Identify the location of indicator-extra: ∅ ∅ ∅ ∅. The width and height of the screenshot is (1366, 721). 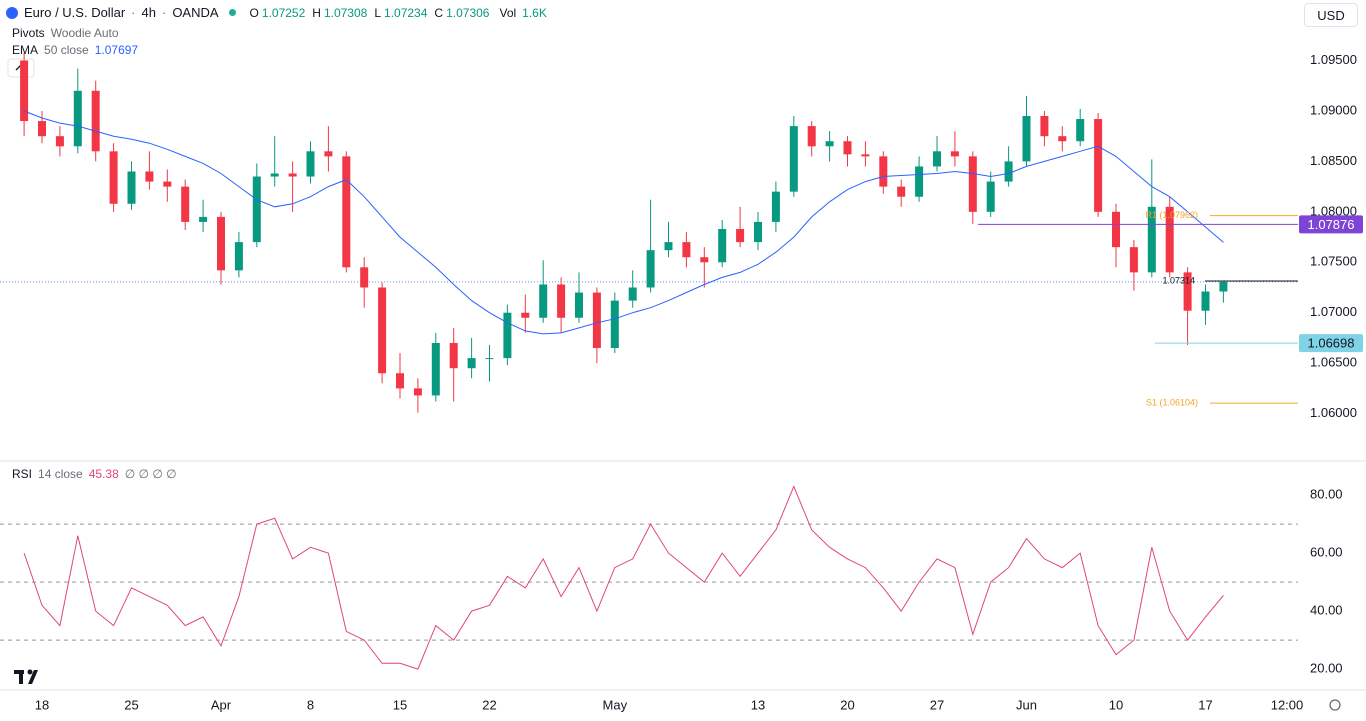
(150, 474).